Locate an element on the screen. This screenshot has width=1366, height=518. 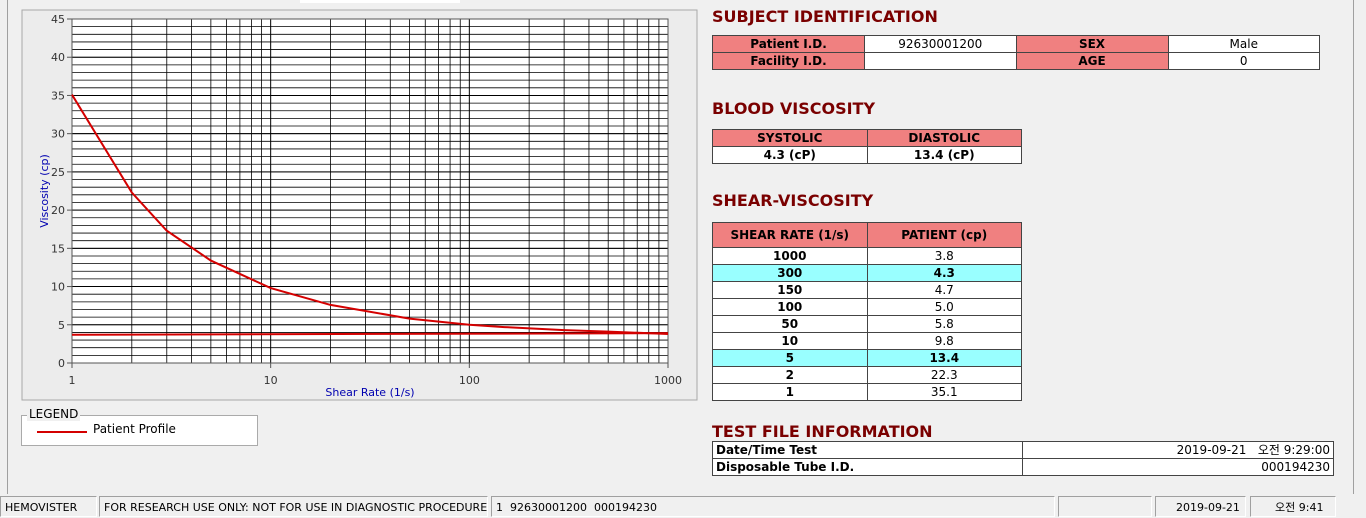
data-line is located at coordinates (370, 334).